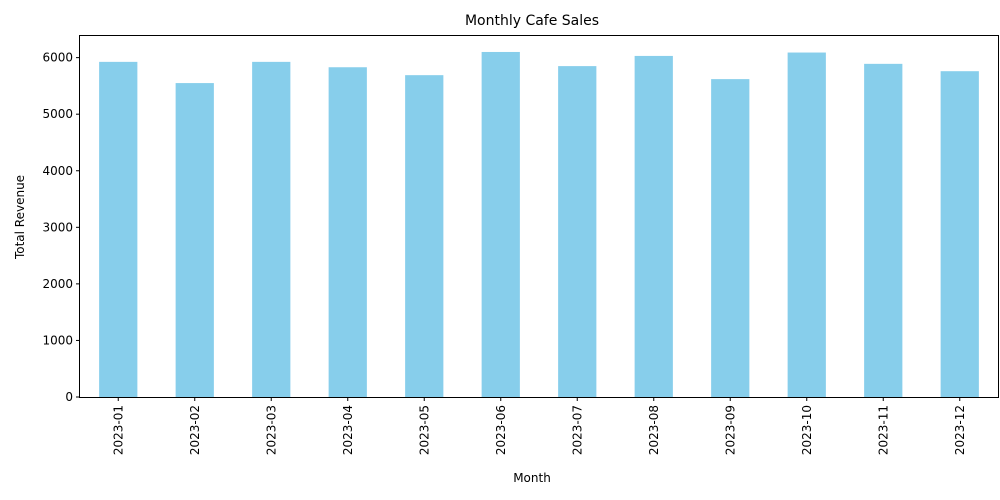 The image size is (1000, 500). What do you see at coordinates (883, 430) in the screenshot?
I see `x-tick-label: 2023-11` at bounding box center [883, 430].